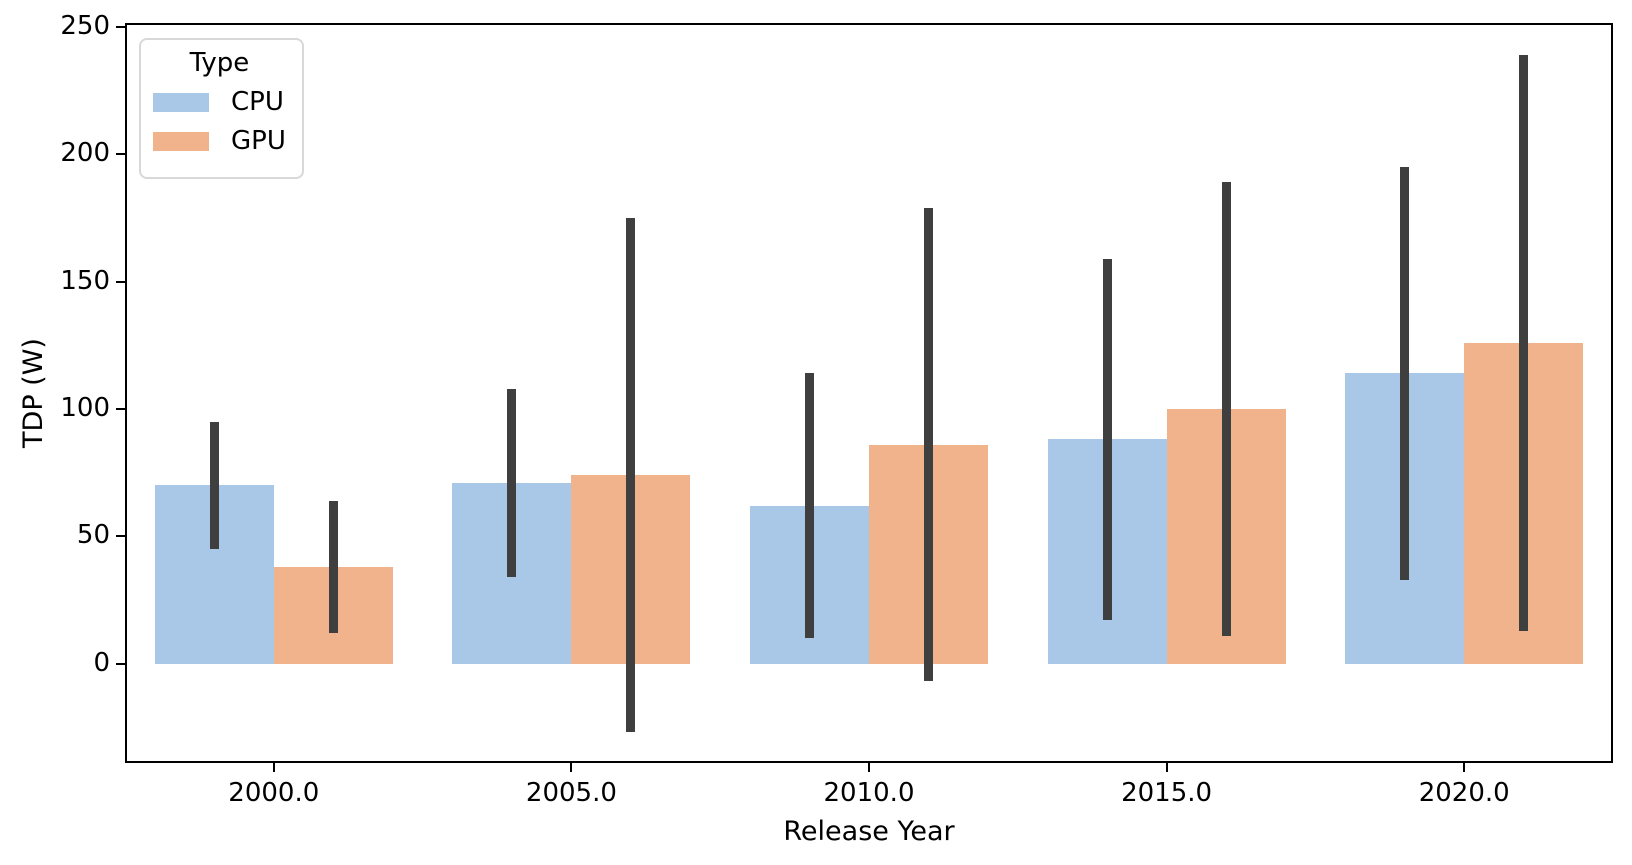 The height and width of the screenshot is (865, 1632). Describe the element at coordinates (257, 102) in the screenshot. I see `legend-label-cpu: CPU` at that location.